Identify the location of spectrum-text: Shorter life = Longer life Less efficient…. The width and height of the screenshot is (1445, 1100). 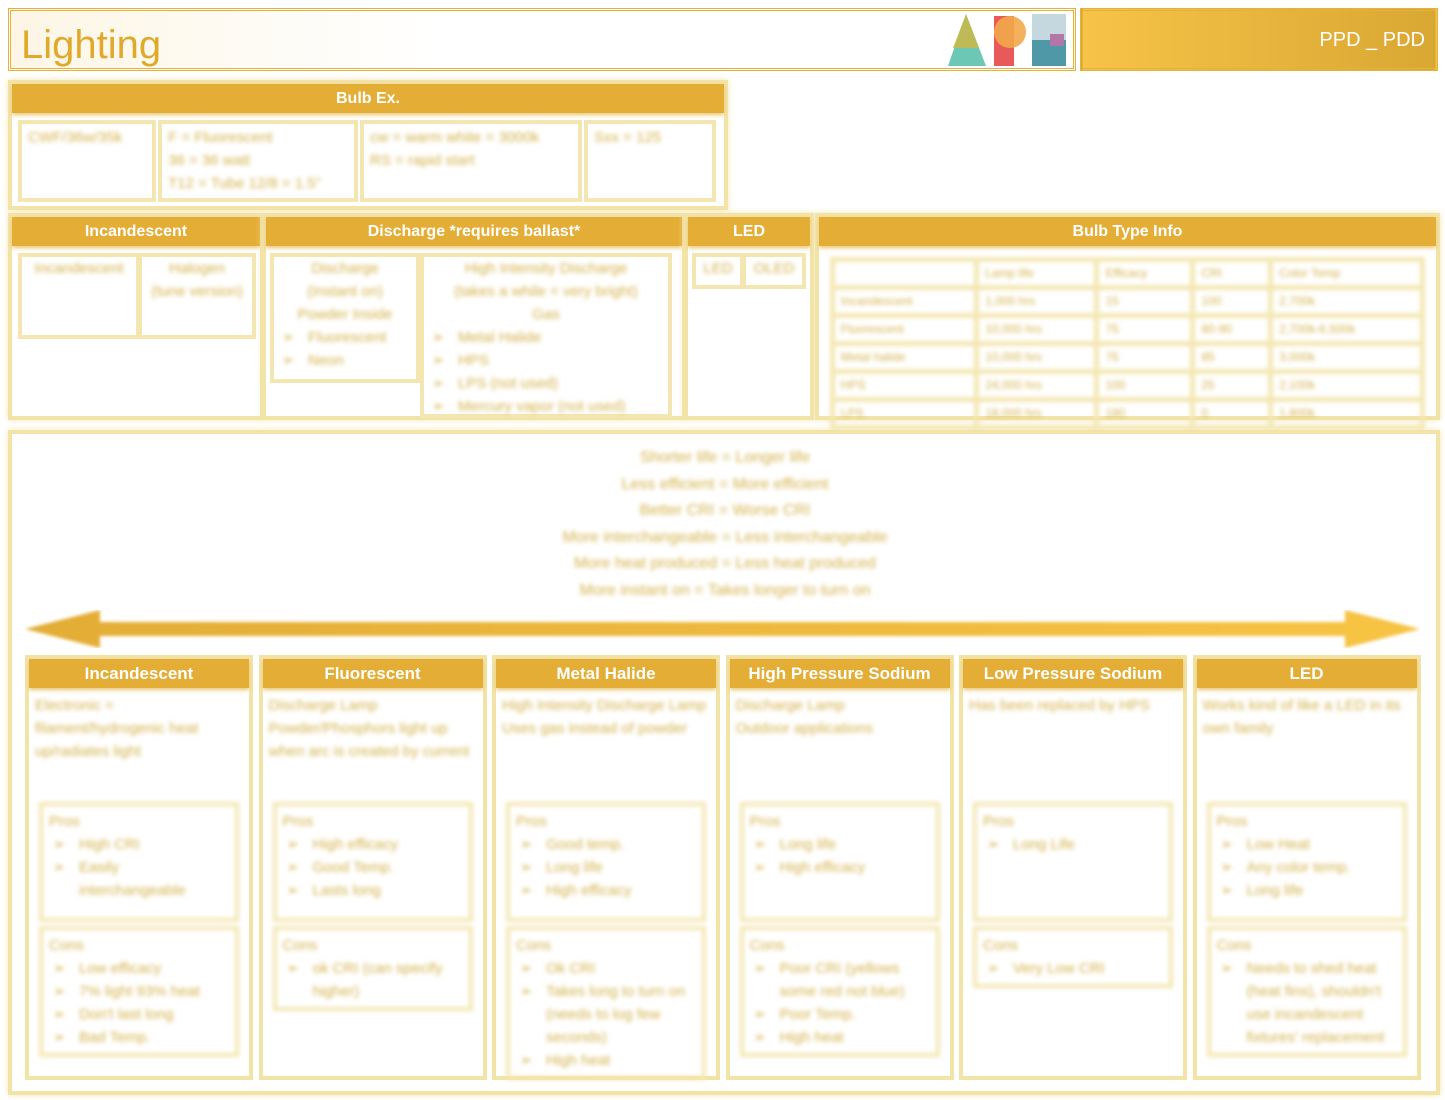
(725, 524).